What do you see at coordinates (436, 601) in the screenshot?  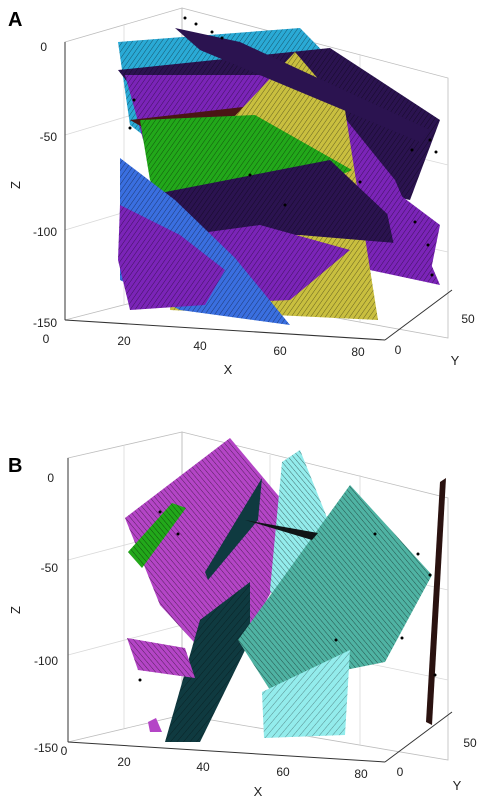 I see `surface-dark-brown` at bounding box center [436, 601].